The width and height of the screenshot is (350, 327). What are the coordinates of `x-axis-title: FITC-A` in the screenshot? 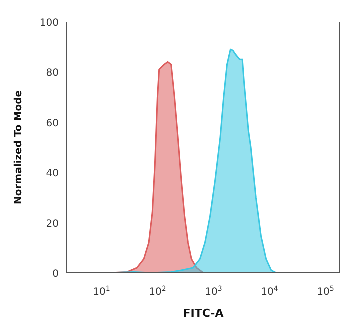 It's located at (203, 313).